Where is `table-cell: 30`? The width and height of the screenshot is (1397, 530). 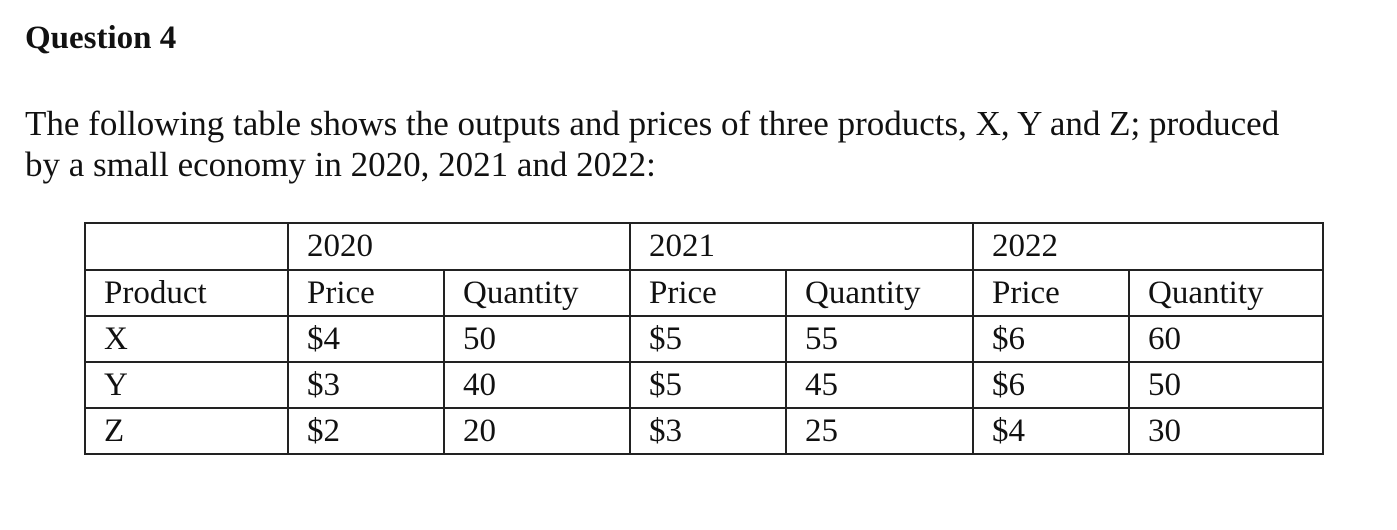
table-cell: 30 is located at coordinates (1226, 431).